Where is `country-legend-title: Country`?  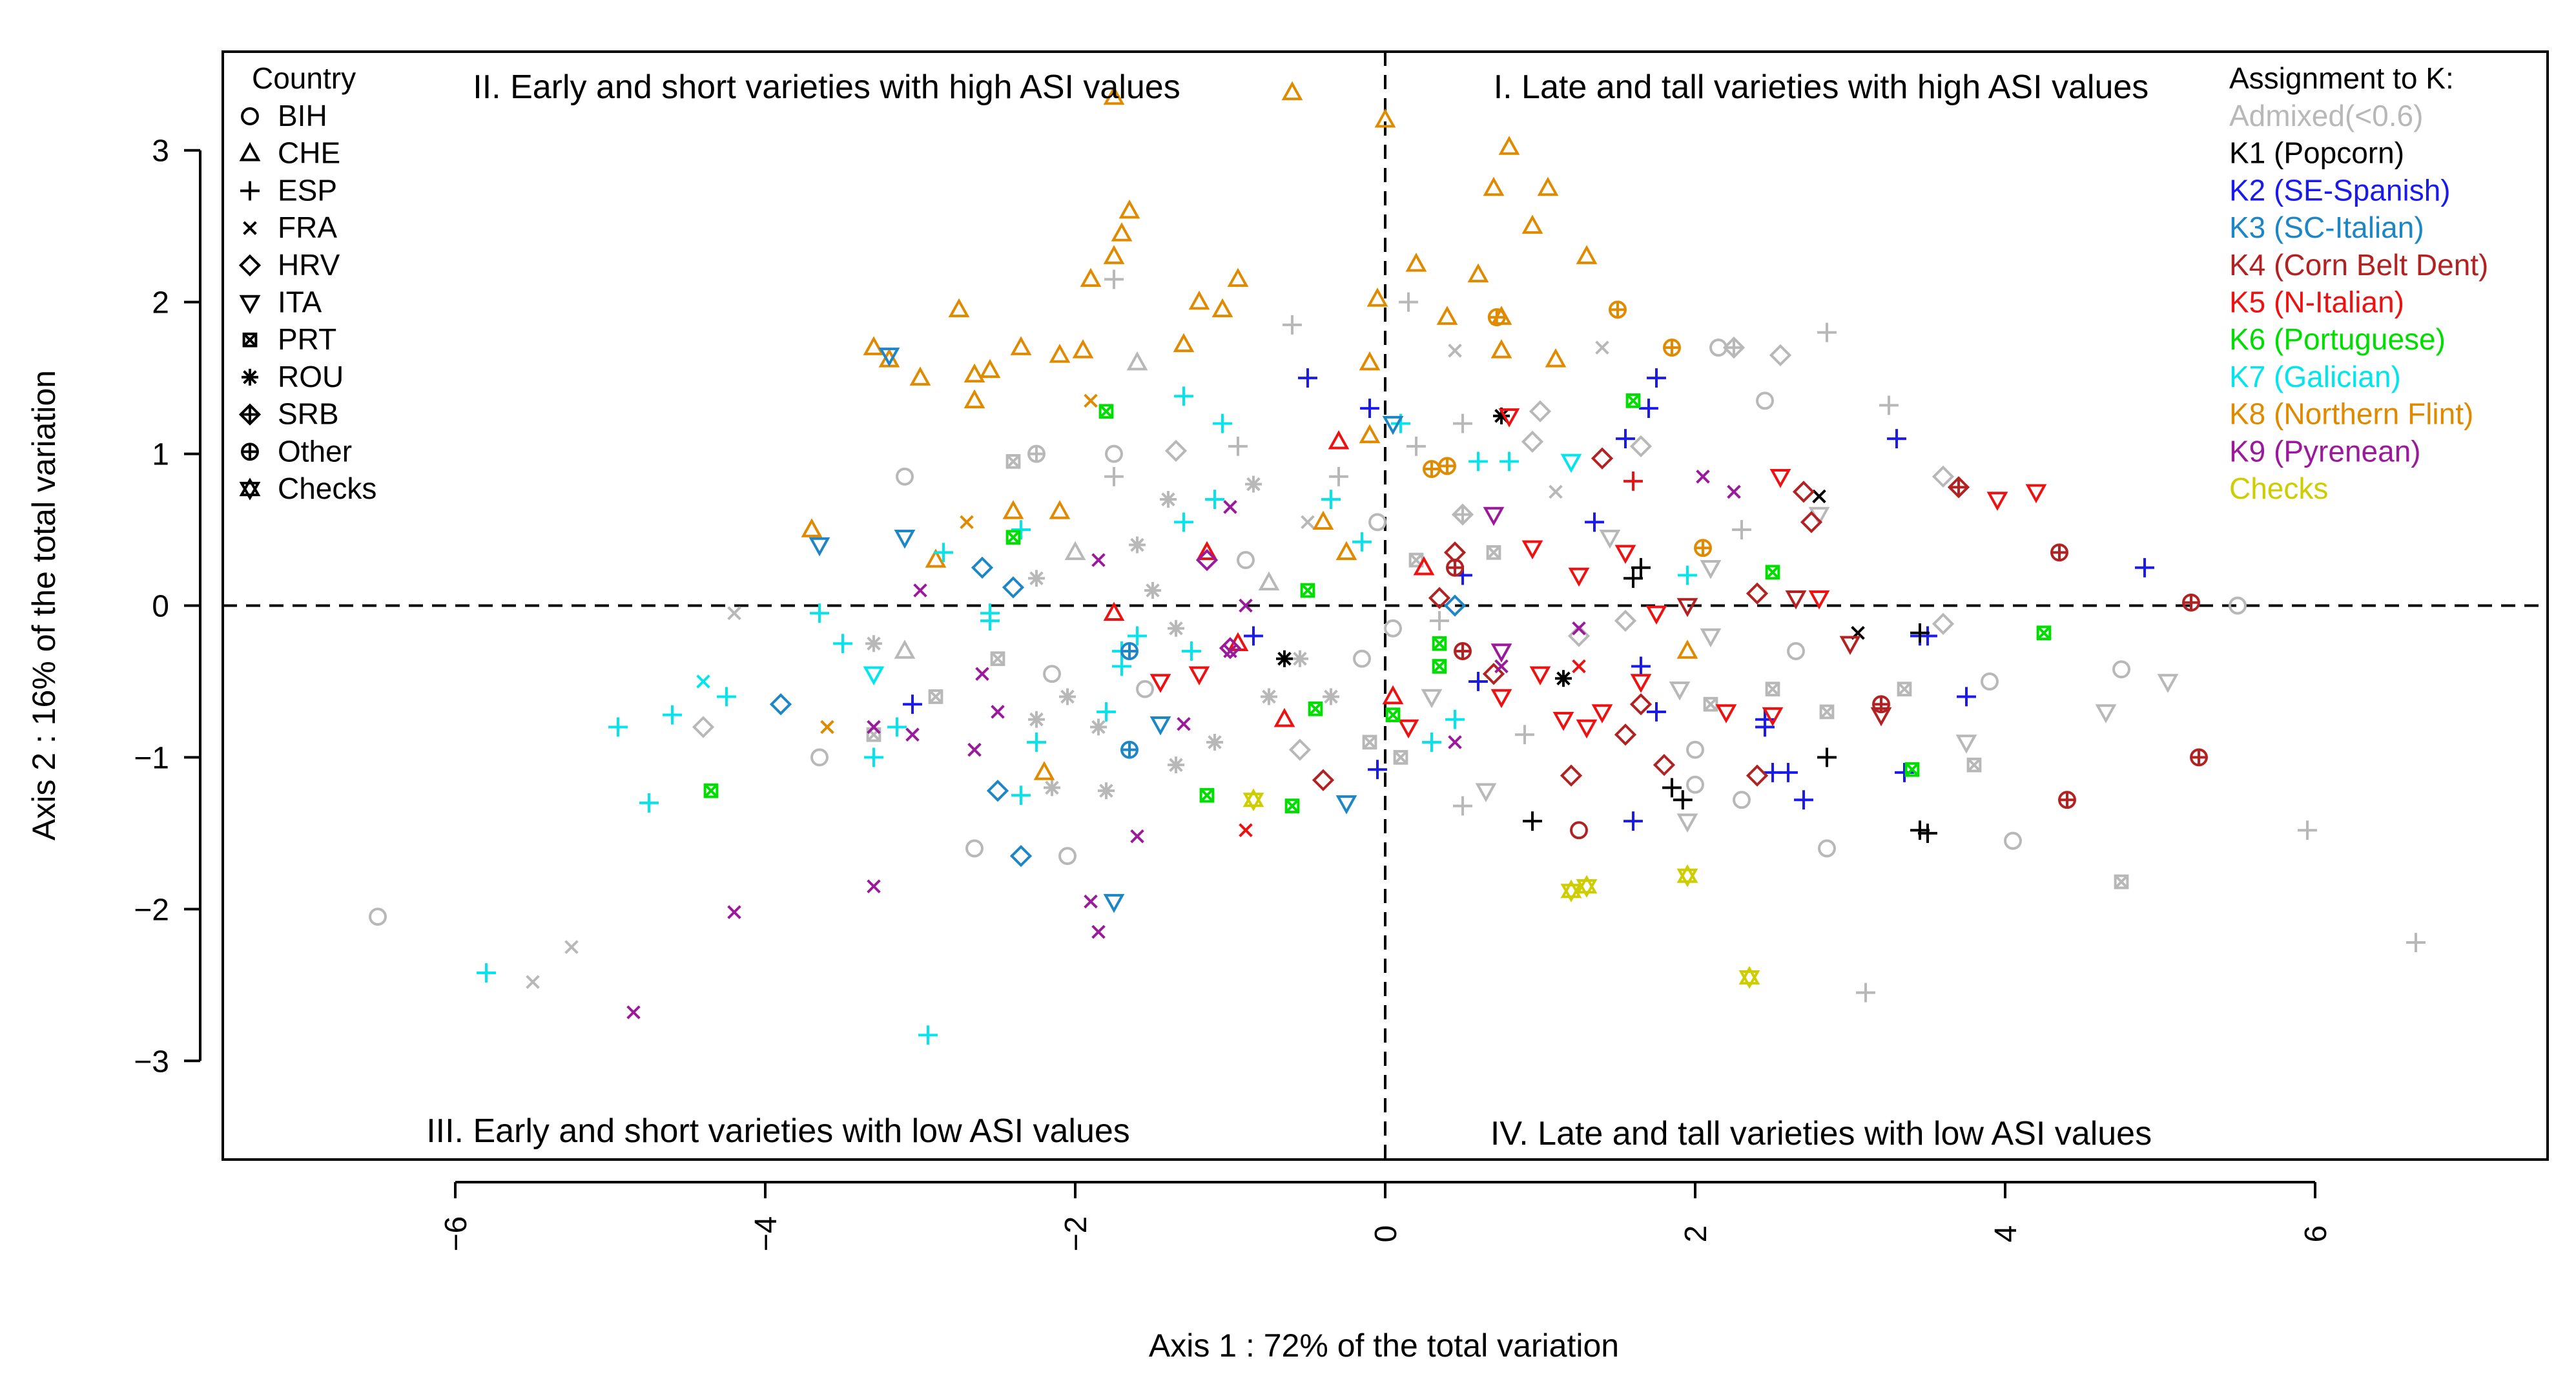 country-legend-title: Country is located at coordinates (304, 78).